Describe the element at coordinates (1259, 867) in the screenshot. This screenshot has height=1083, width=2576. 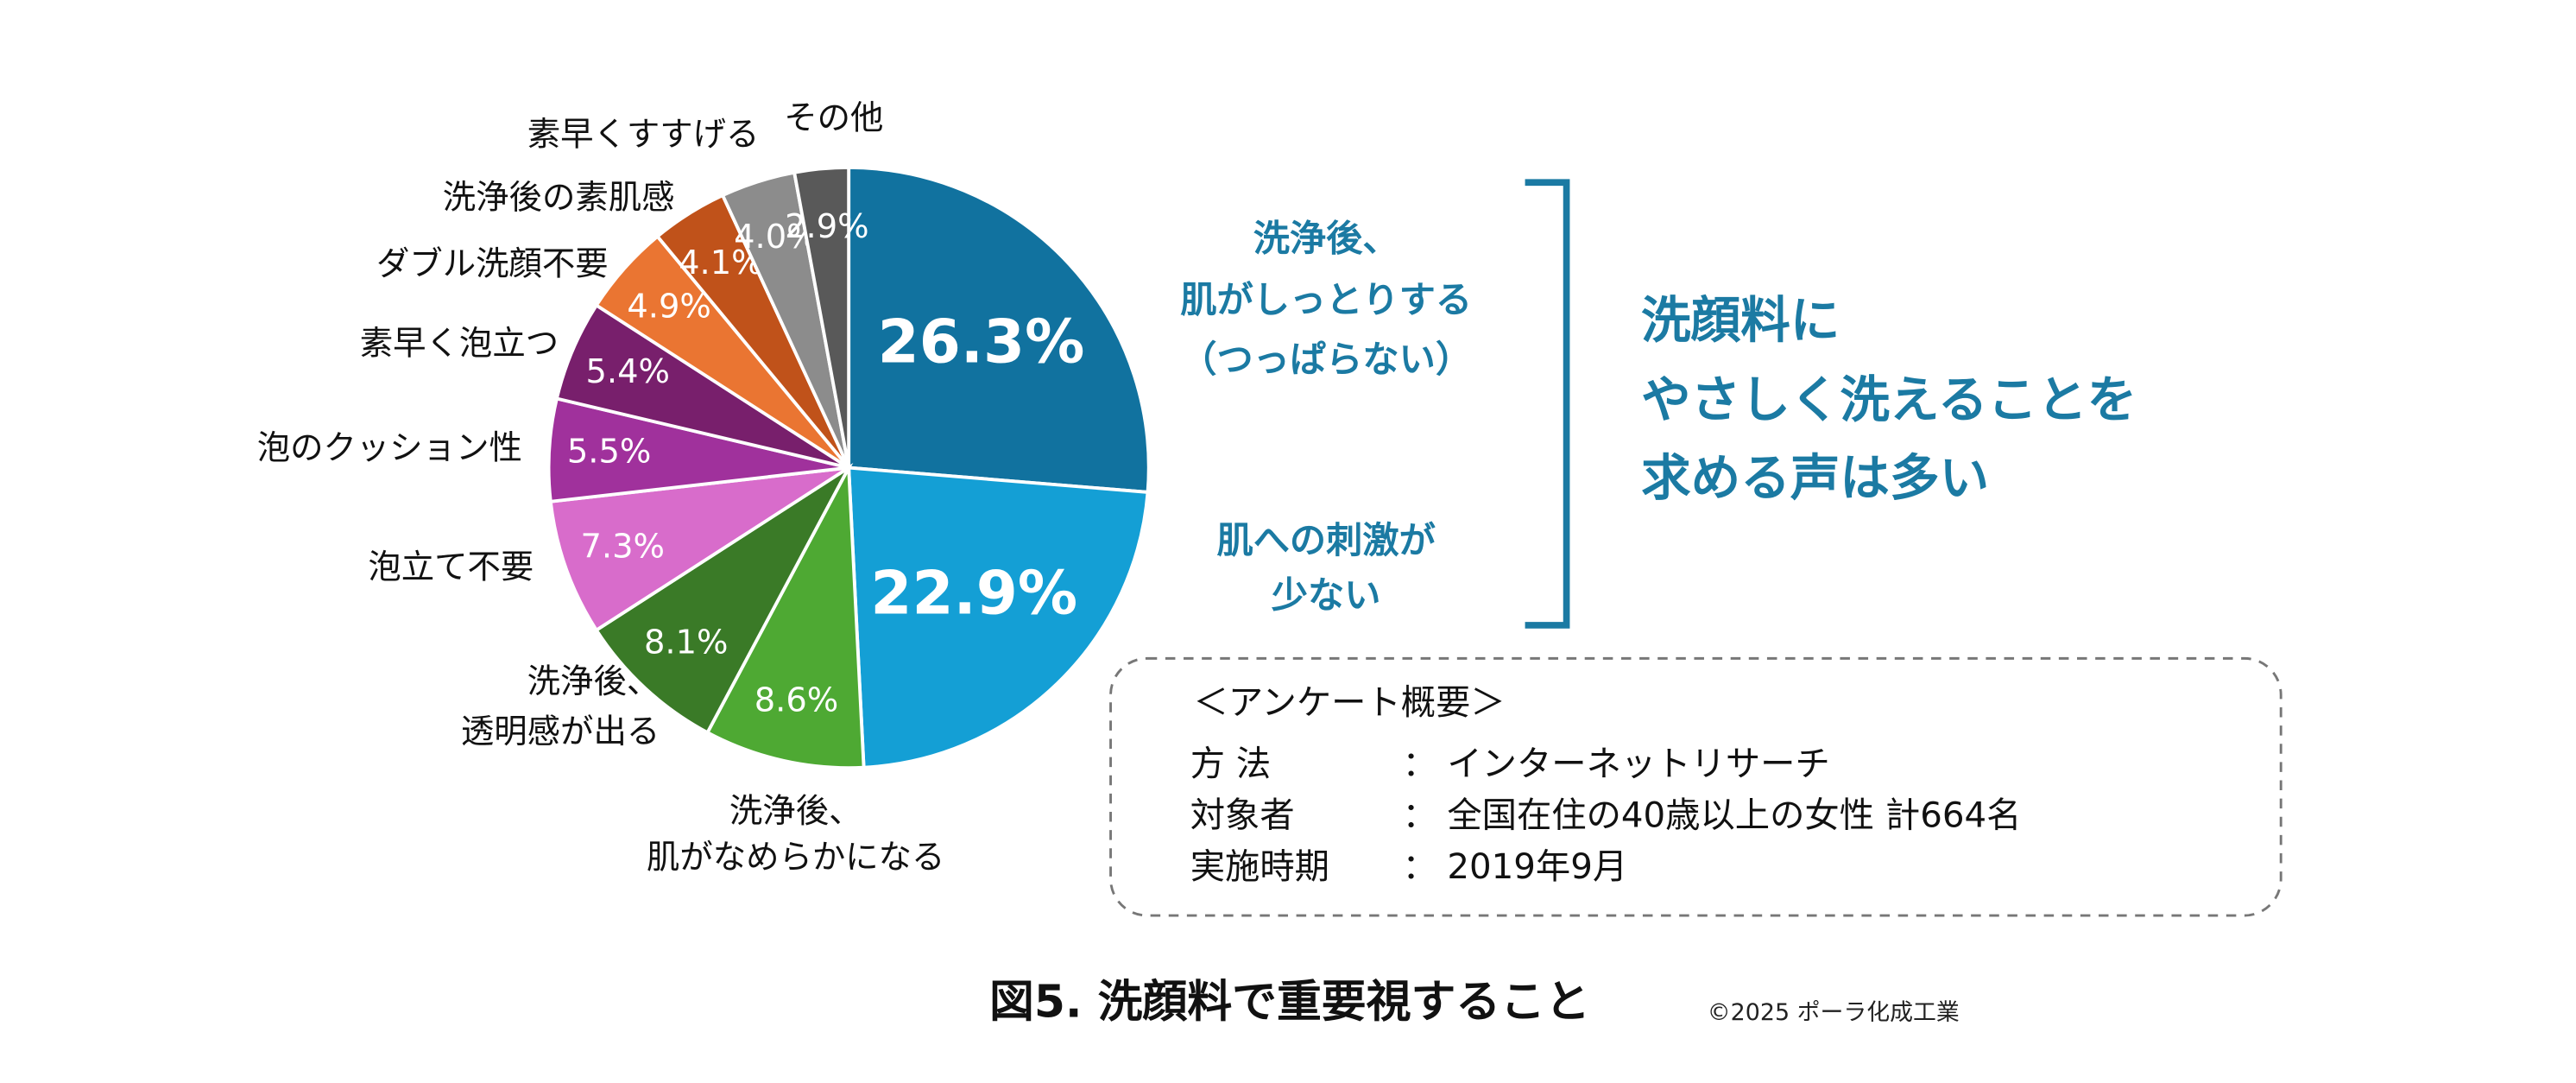
I see `survey-cell: 実施時期` at that location.